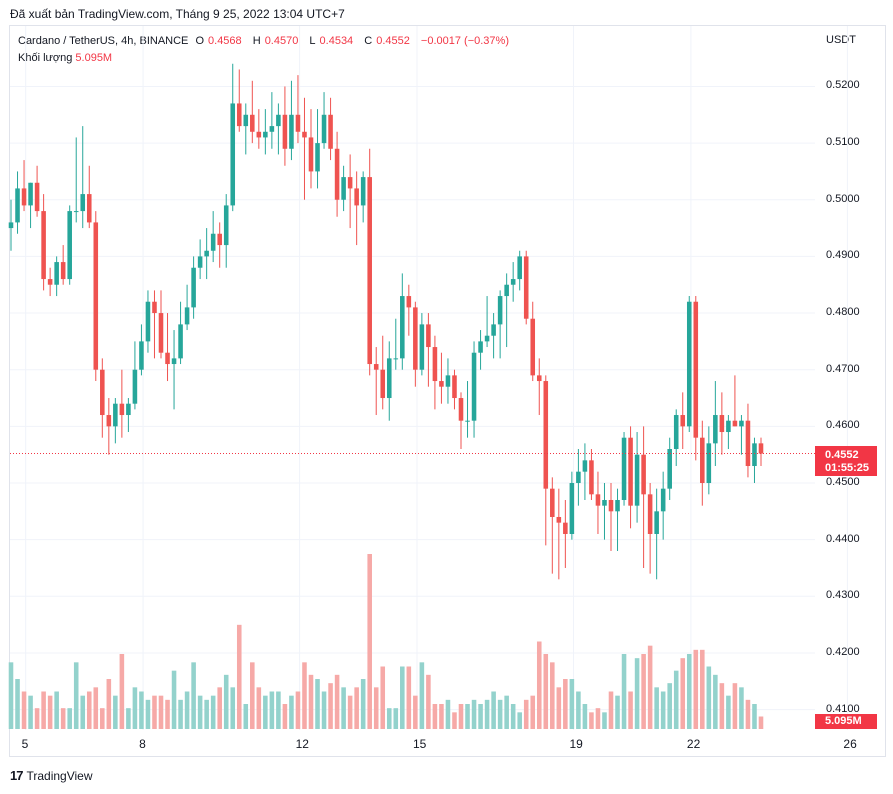  What do you see at coordinates (843, 368) in the screenshot?
I see `price-tick-label: 0.4700` at bounding box center [843, 368].